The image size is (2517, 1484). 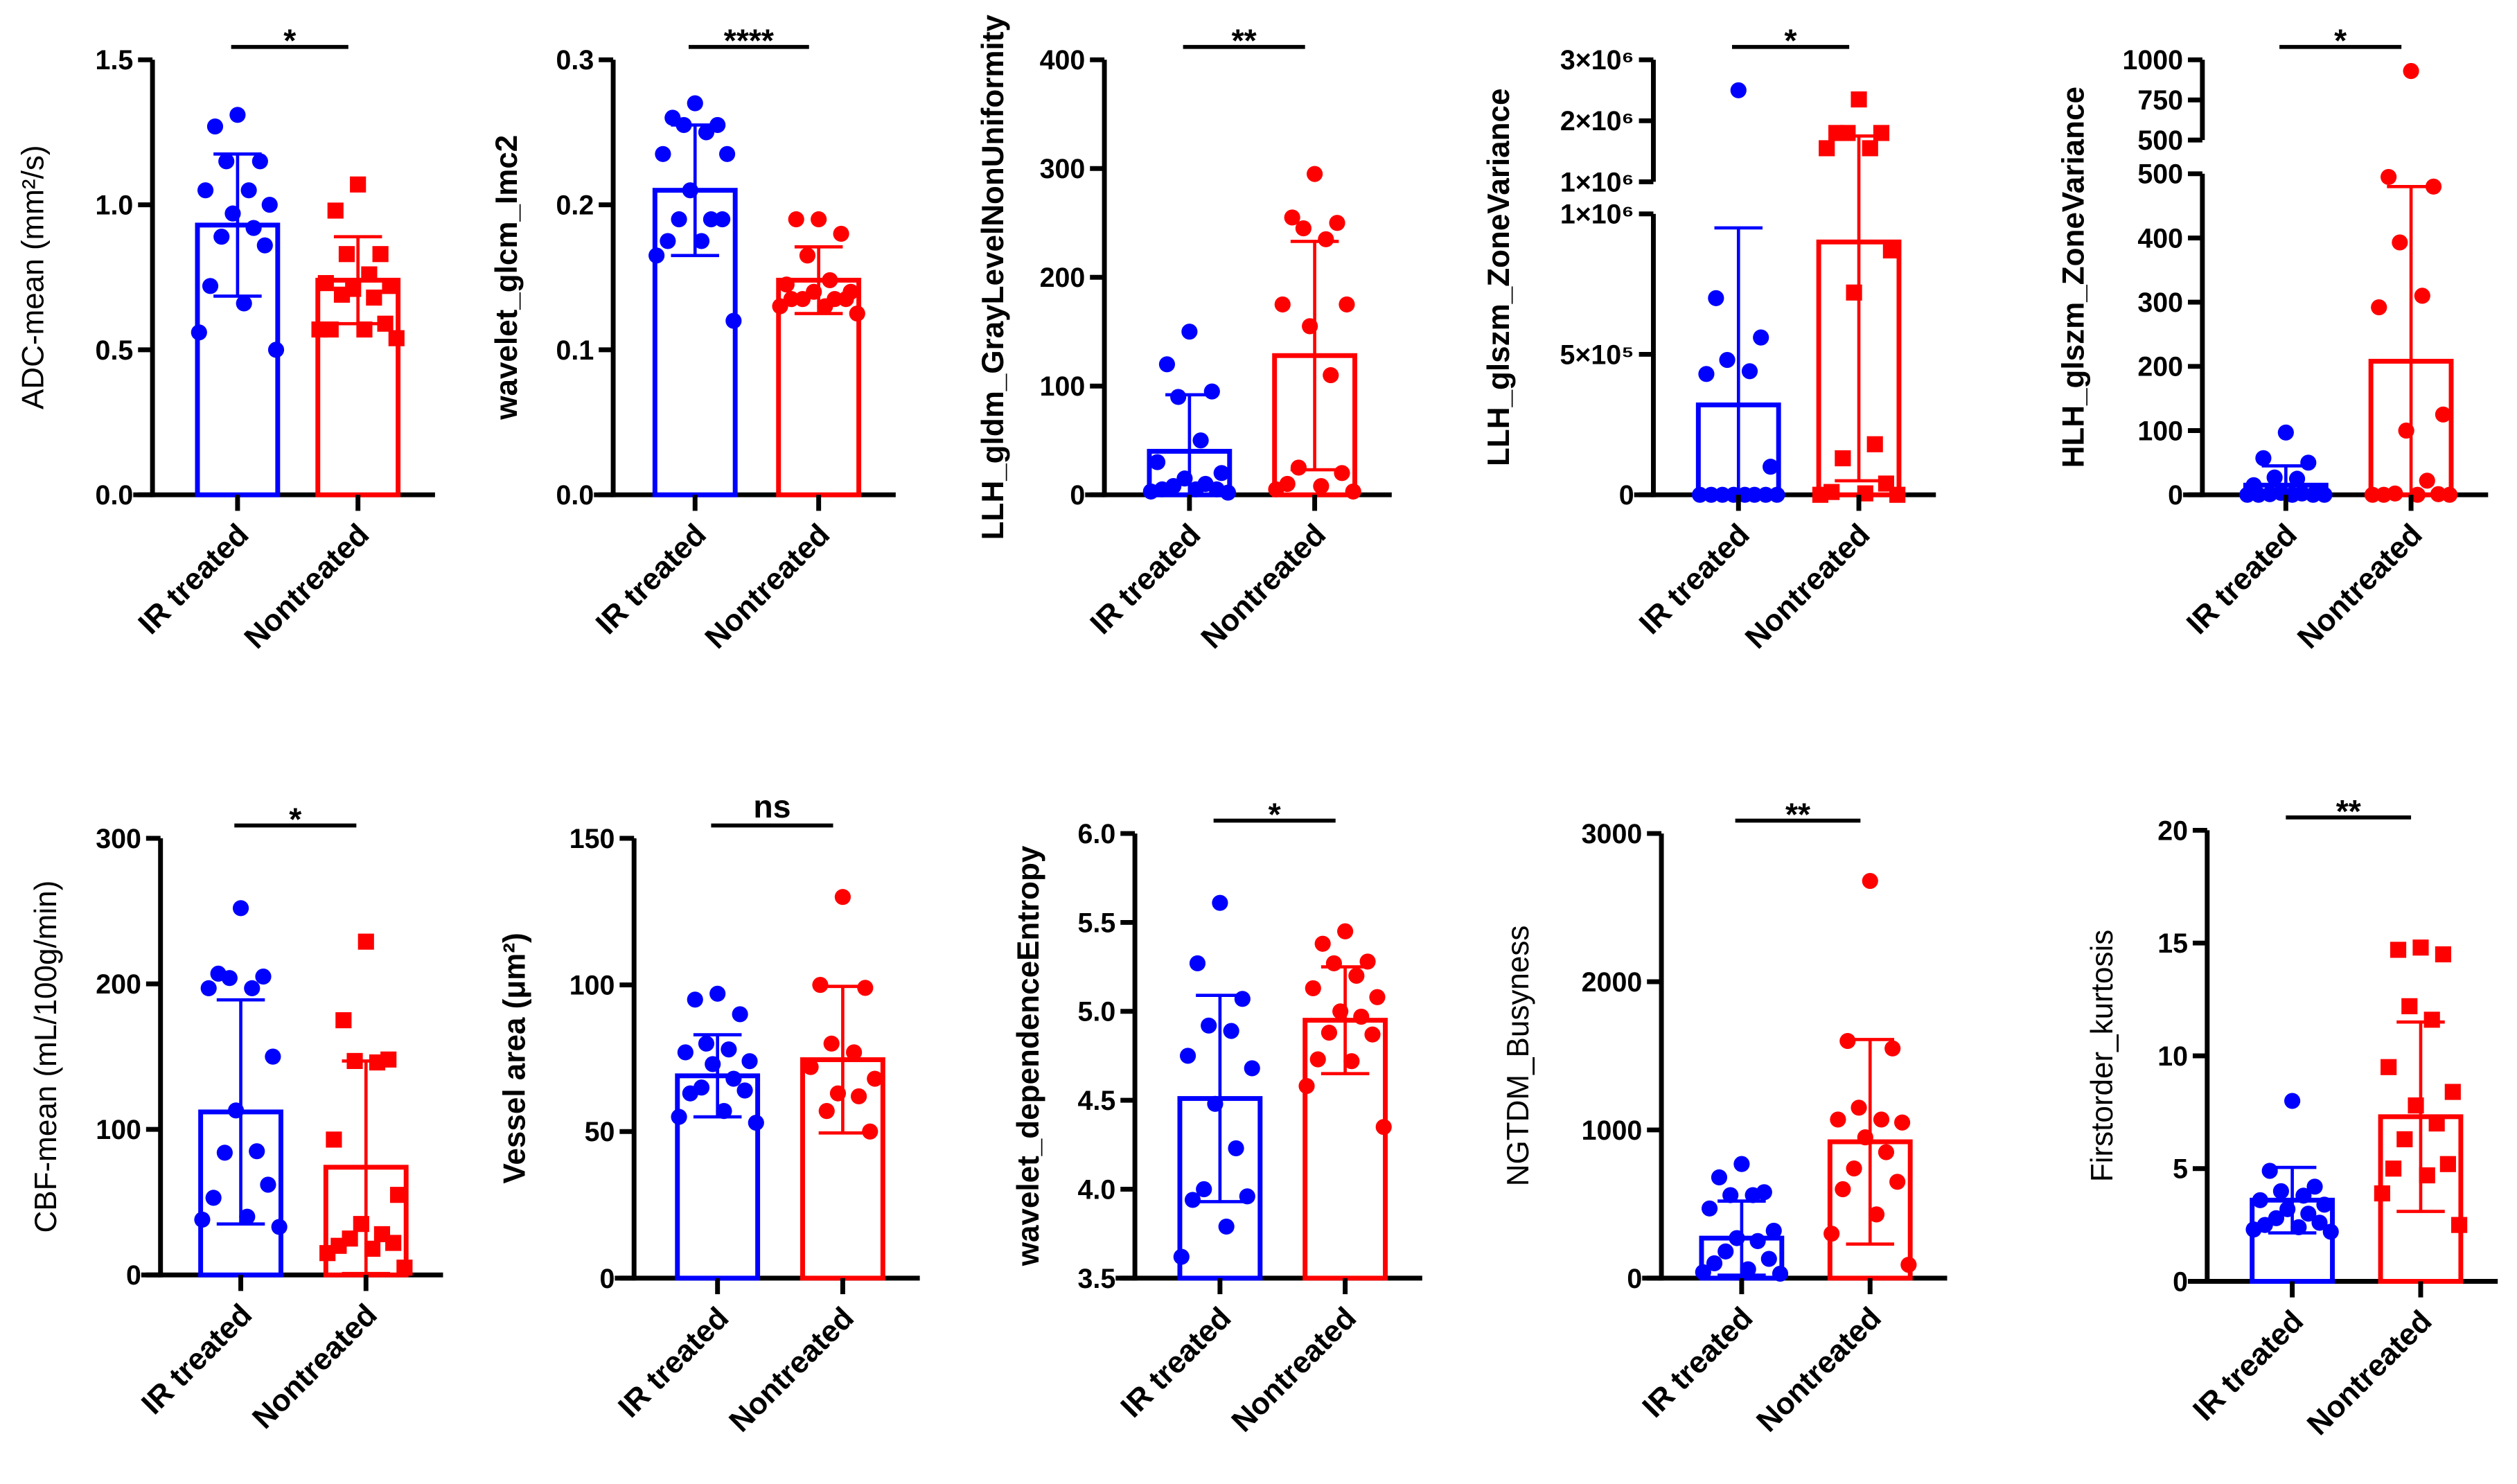 I want to click on y-tick-label: 400, so click(x=2160, y=238).